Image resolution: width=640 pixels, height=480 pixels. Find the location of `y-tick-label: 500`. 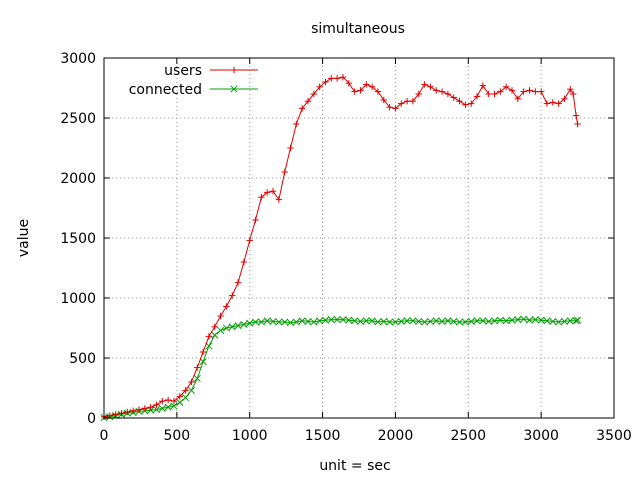

y-tick-label: 500 is located at coordinates (82, 359).